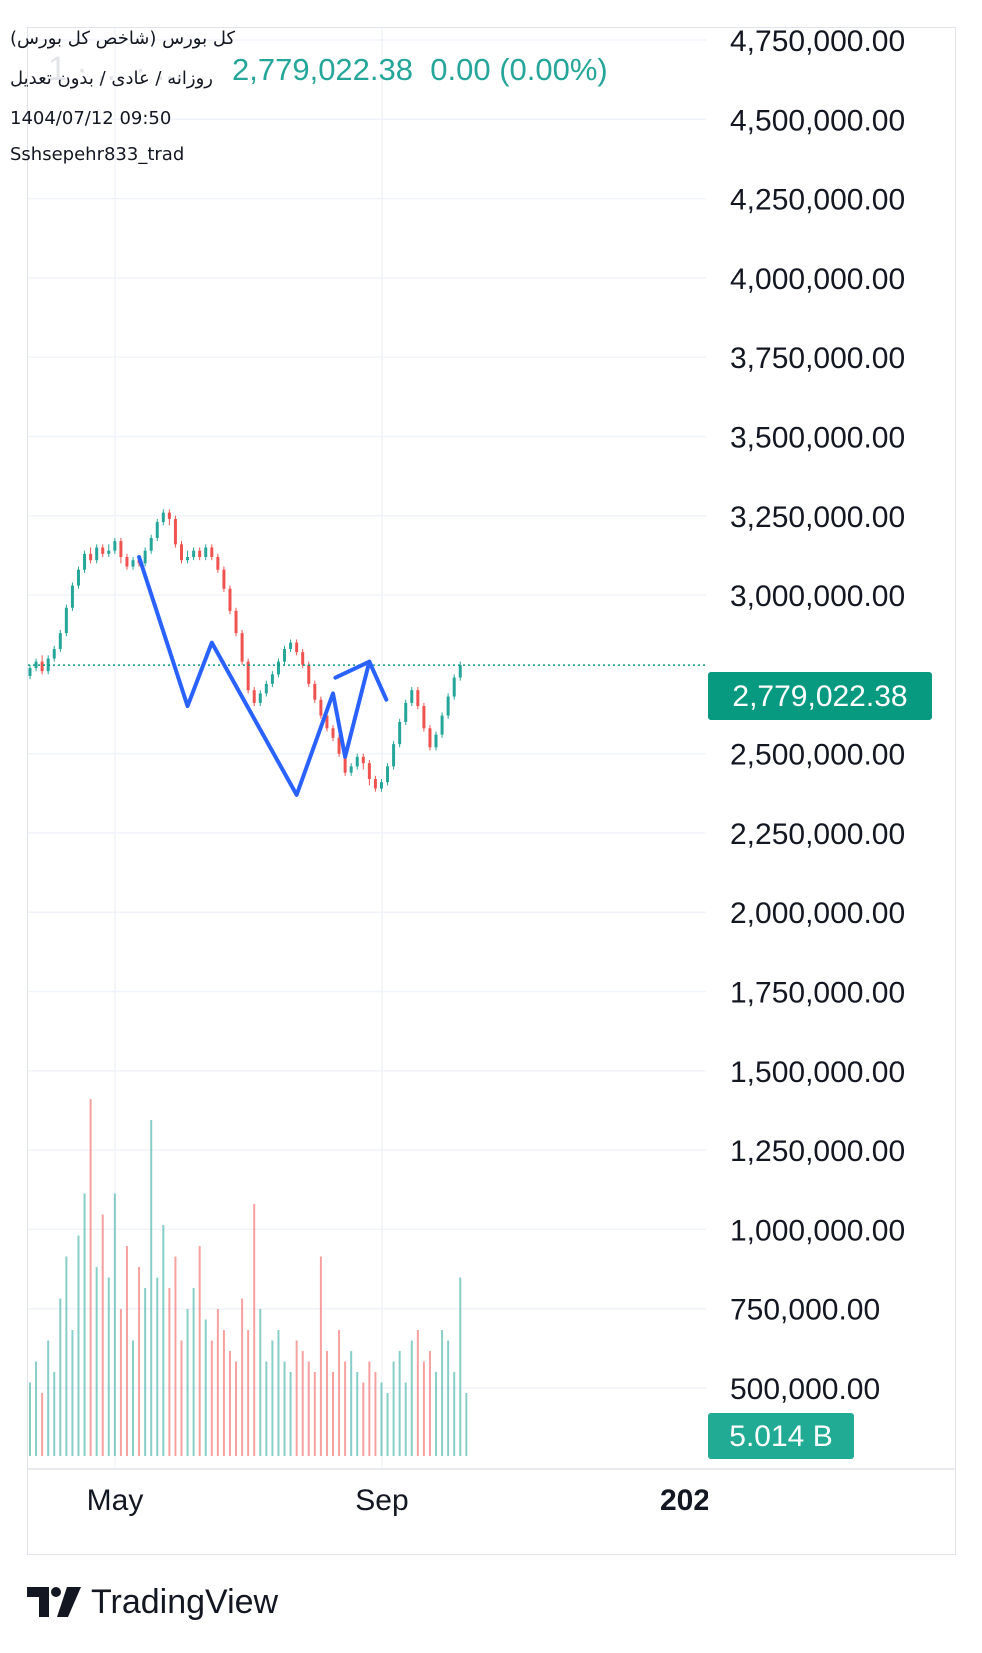  Describe the element at coordinates (152, 1602) in the screenshot. I see `tradingview-brand: TradingView` at that location.